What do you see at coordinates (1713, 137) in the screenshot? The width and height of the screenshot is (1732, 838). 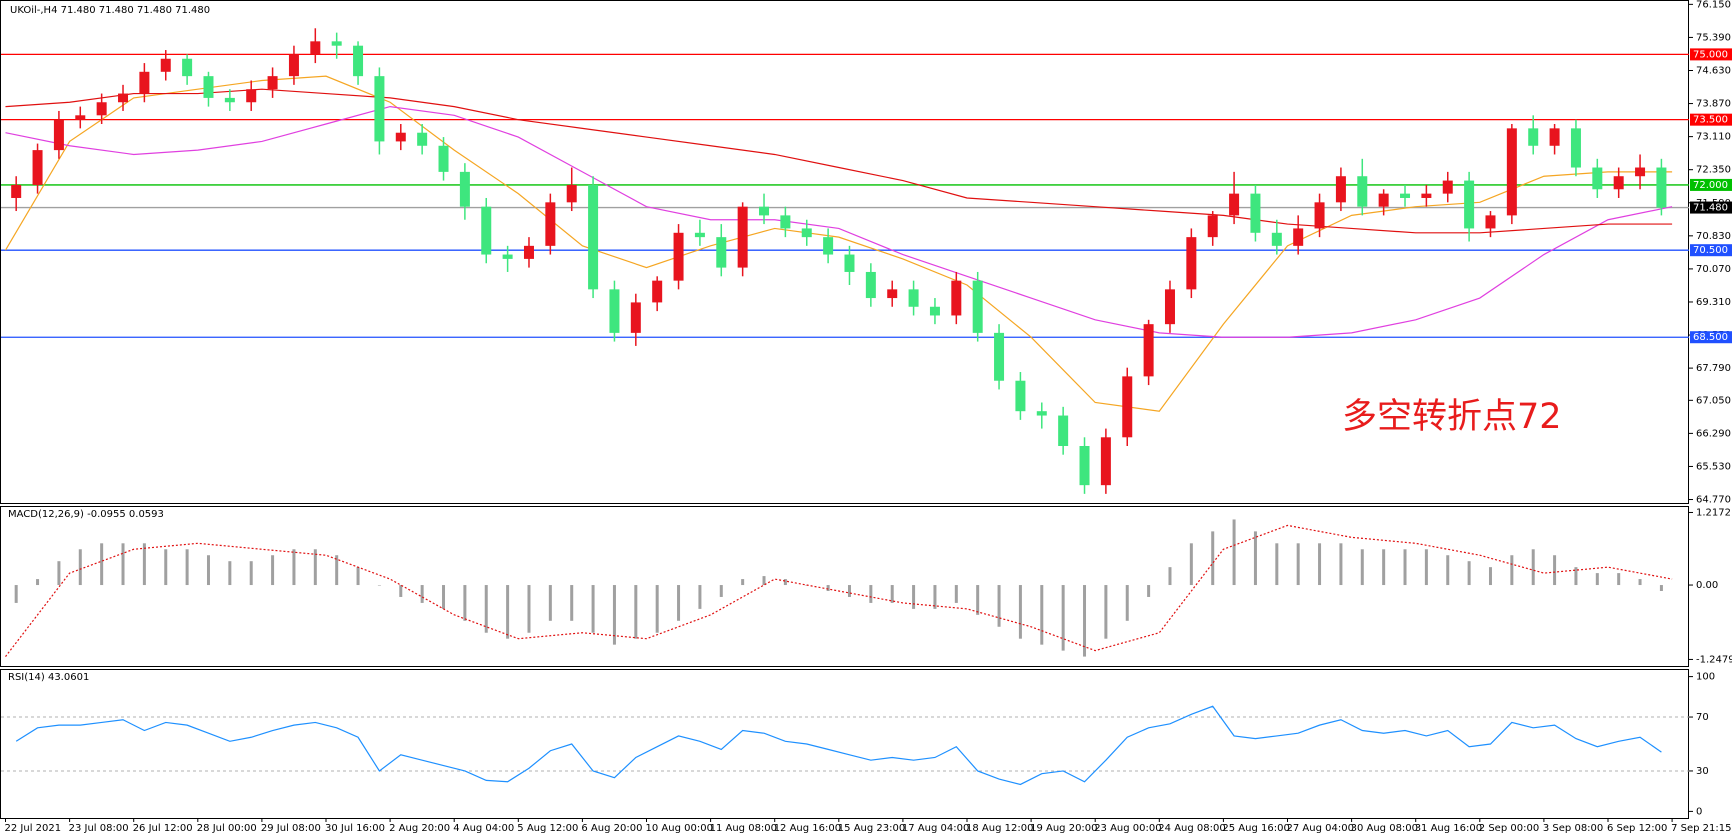 I see `y-tick-label: 73.110` at bounding box center [1713, 137].